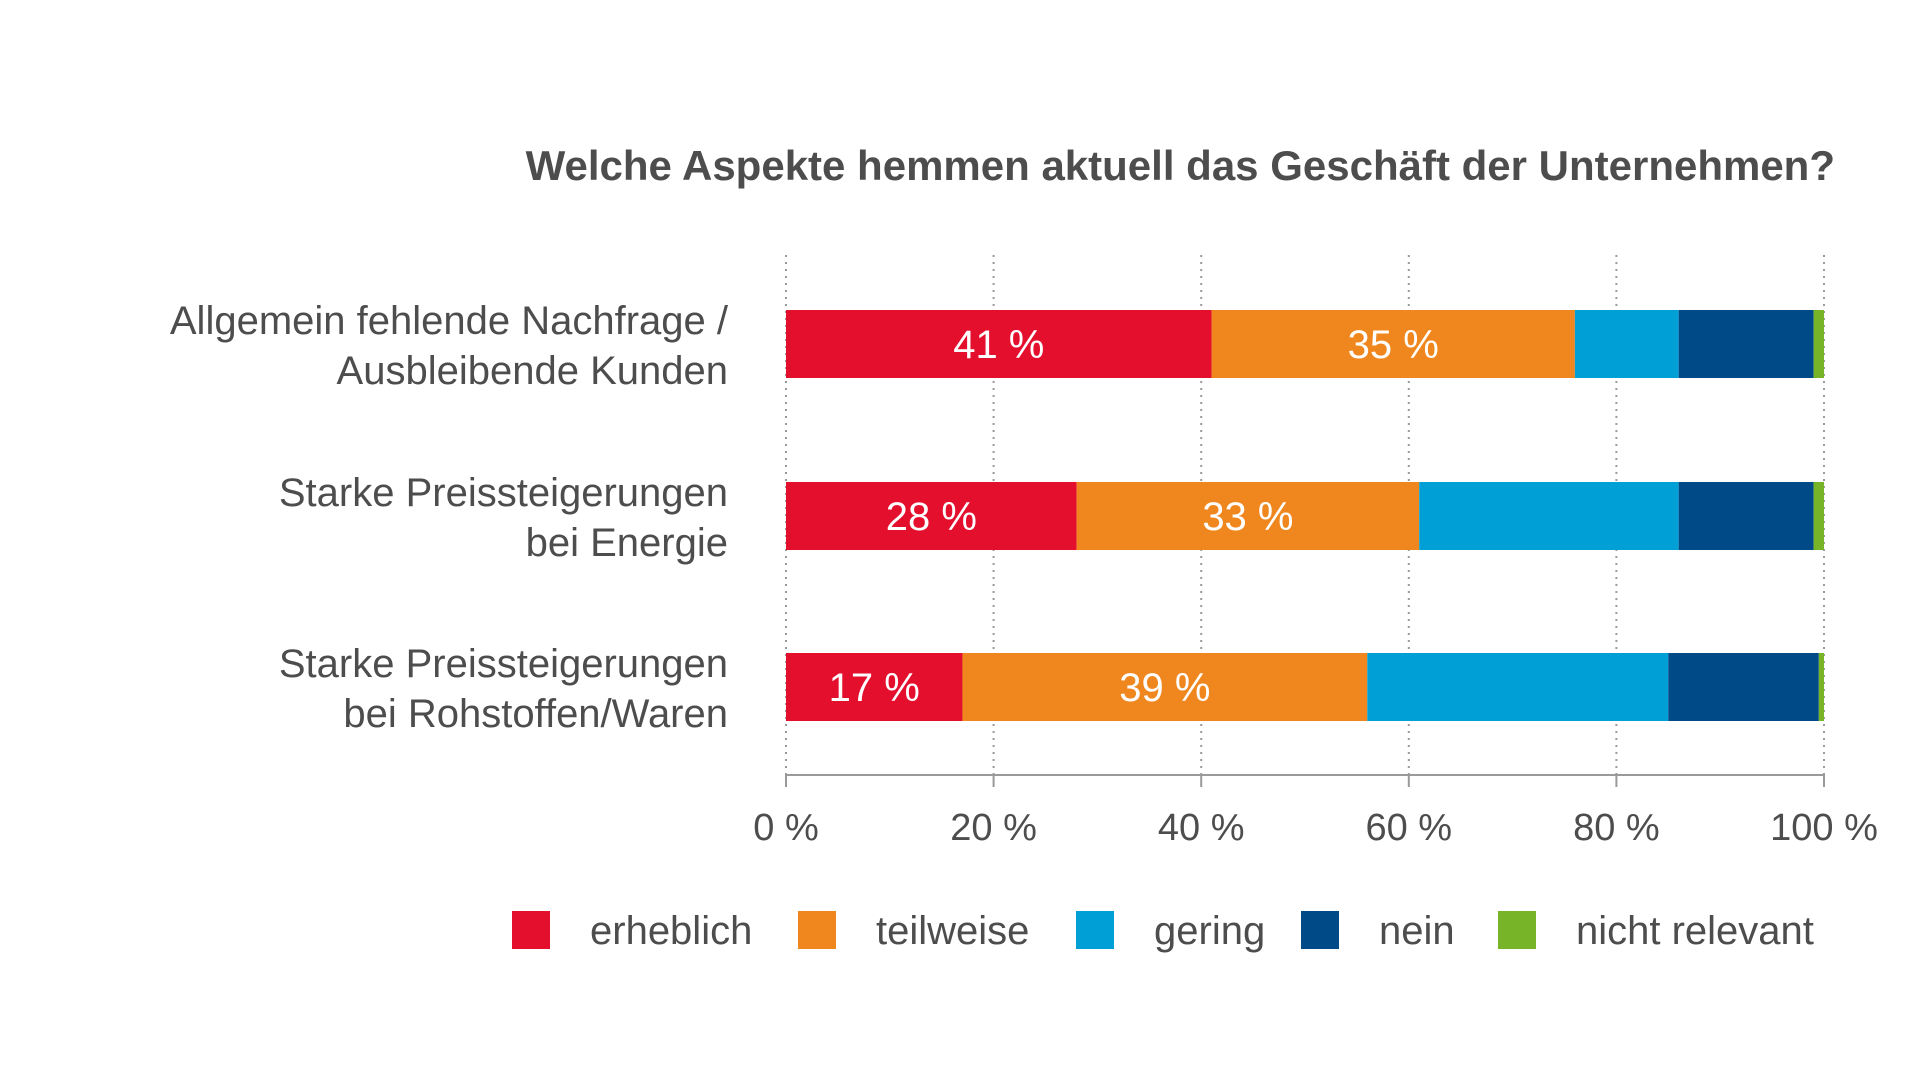 This screenshot has width=1920, height=1080. What do you see at coordinates (1408, 828) in the screenshot?
I see `x-tick-label: 60 %` at bounding box center [1408, 828].